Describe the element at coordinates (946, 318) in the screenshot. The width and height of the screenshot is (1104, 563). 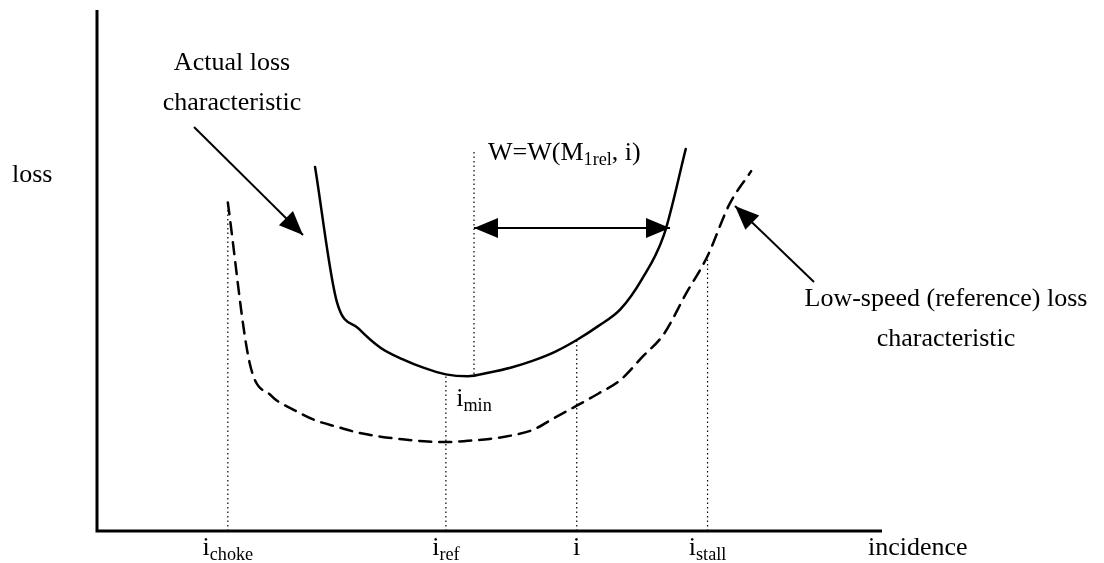
I see `annotation: Low-speed (reference) loss characteristic` at that location.